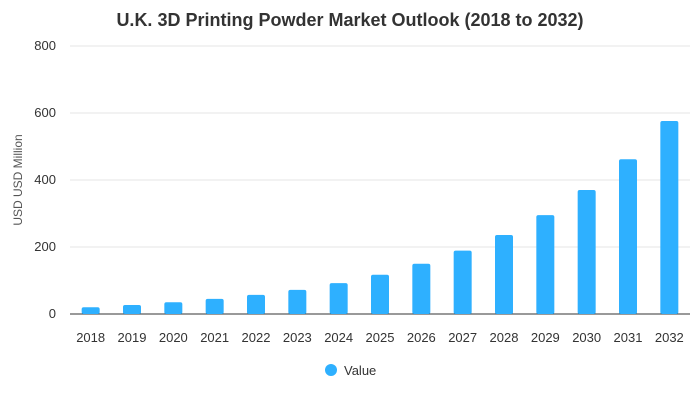 This screenshot has width=700, height=400. Describe the element at coordinates (45, 112) in the screenshot. I see `y-tick-label: 600` at that location.